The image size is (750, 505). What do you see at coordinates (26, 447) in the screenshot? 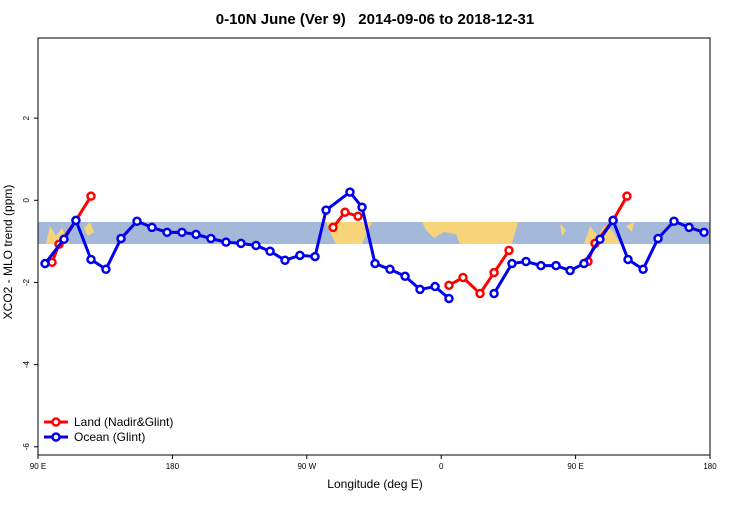
I see `y-tick-label: -6` at bounding box center [26, 447].